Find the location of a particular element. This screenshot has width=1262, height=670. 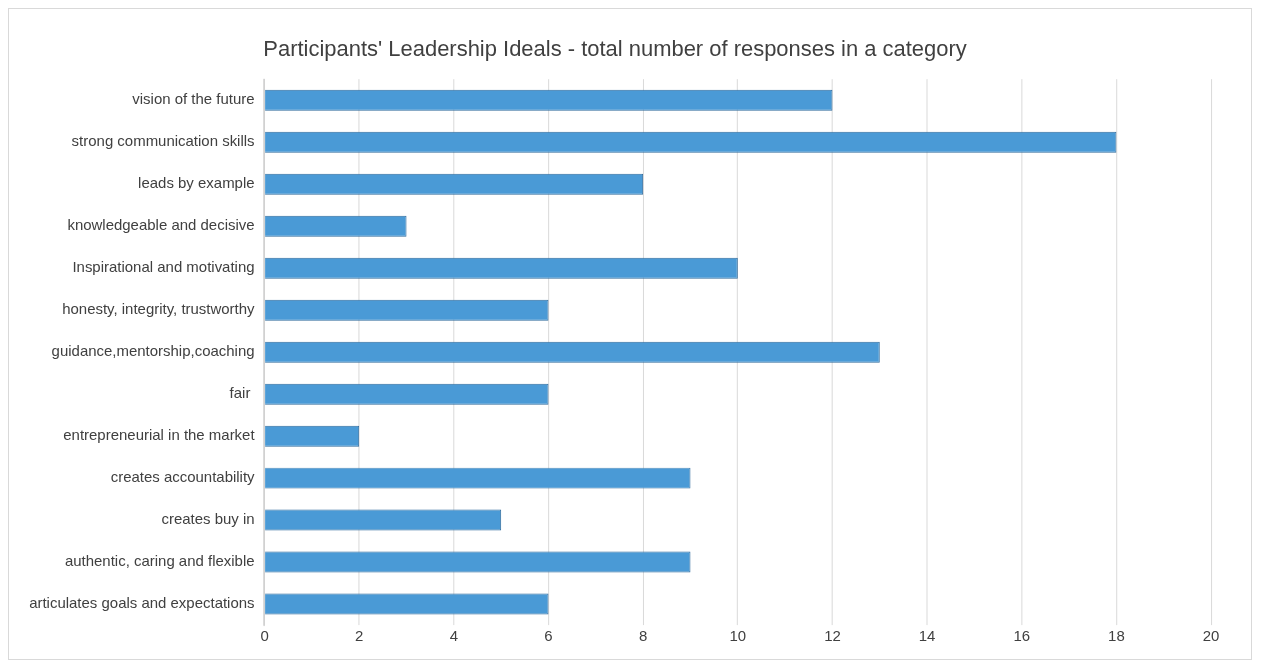

y-tick-label: entrepreneurial in the market is located at coordinates (159, 435).